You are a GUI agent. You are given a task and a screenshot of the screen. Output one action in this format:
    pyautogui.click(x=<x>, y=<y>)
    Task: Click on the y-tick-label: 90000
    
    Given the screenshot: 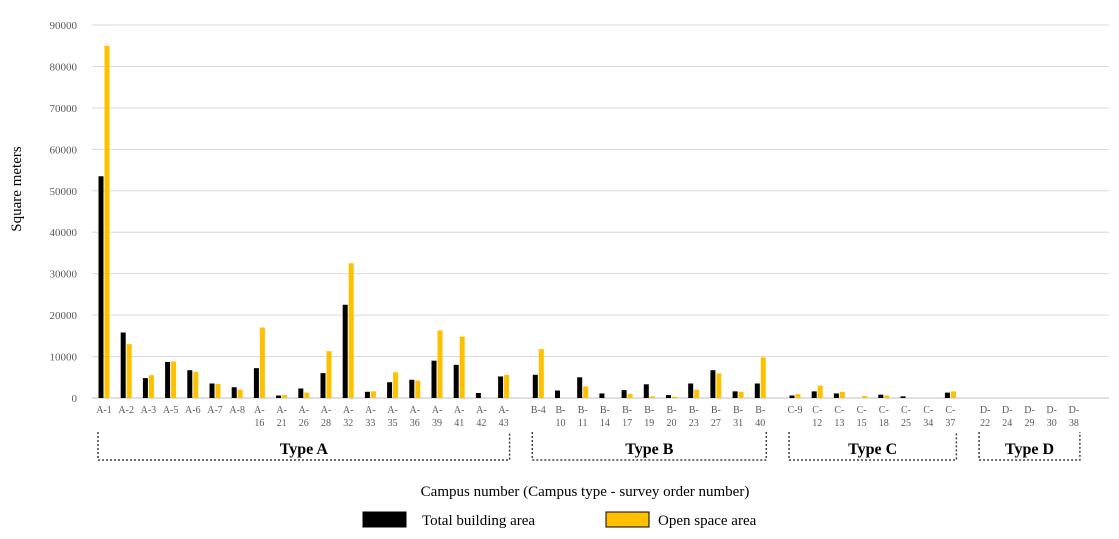 What is the action you would take?
    pyautogui.click(x=64, y=26)
    